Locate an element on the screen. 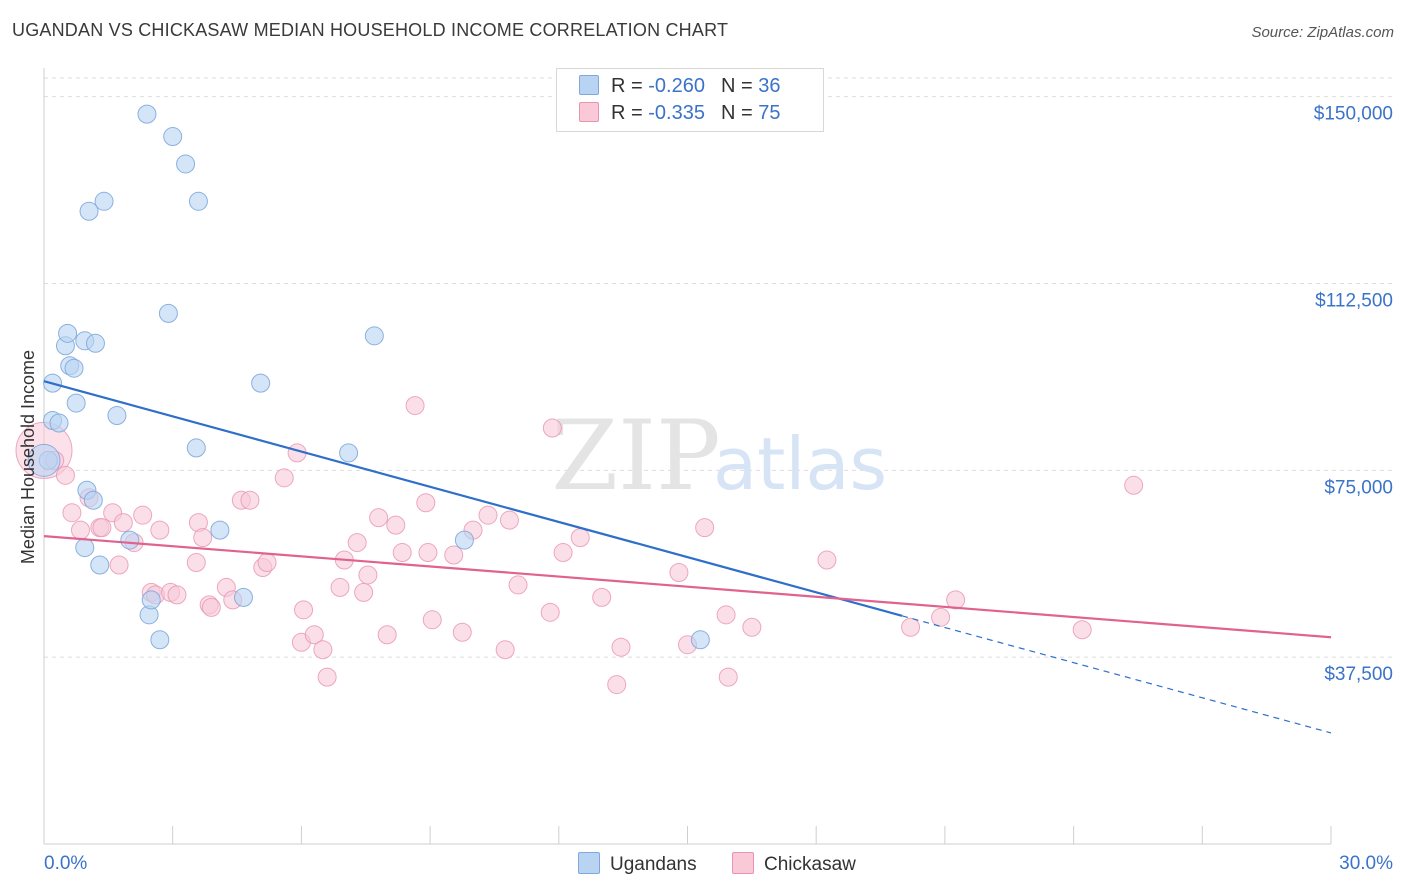  chickasaw-legend-swatch is located at coordinates (743, 863).